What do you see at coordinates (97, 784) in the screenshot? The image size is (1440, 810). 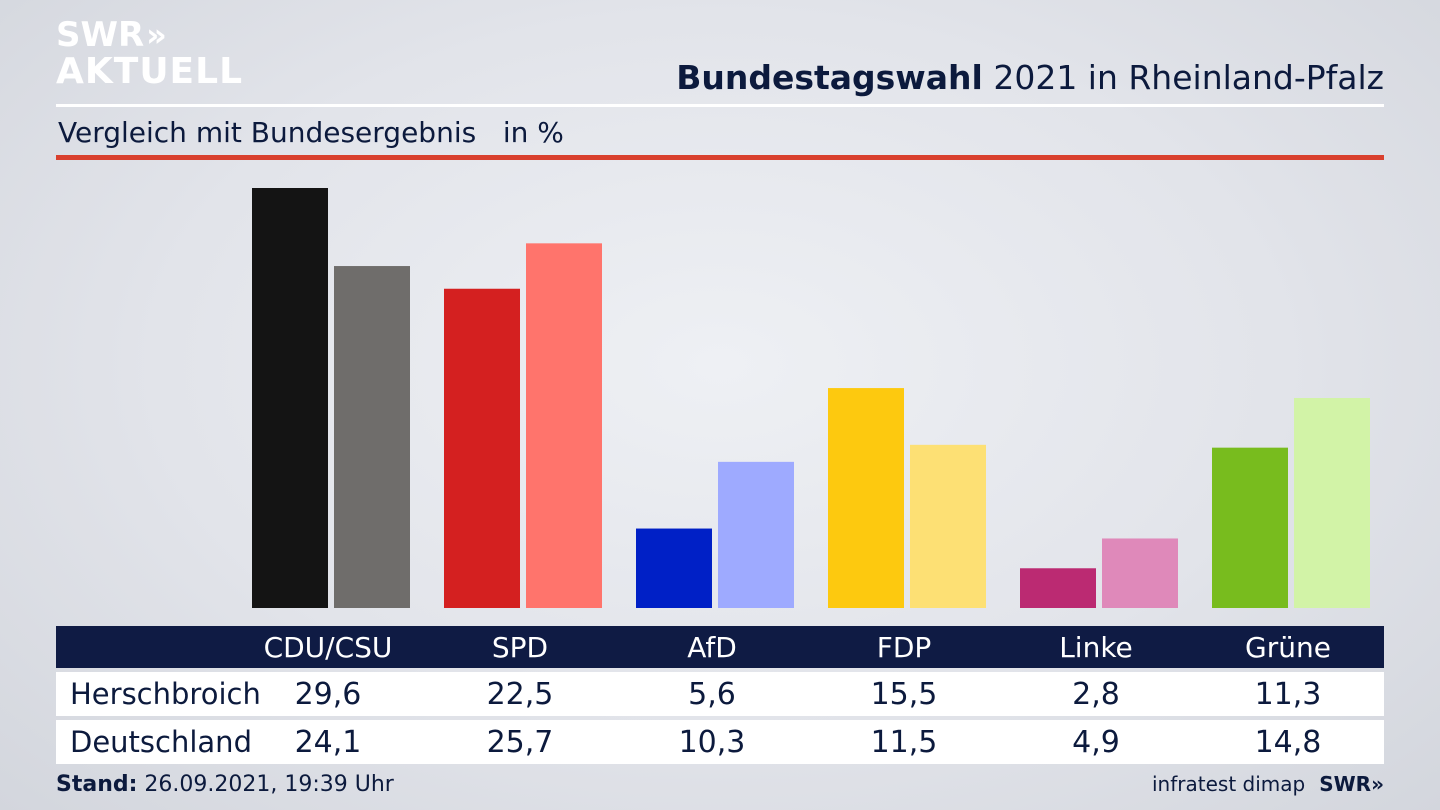 I see `timestamp-label: Stand:` at bounding box center [97, 784].